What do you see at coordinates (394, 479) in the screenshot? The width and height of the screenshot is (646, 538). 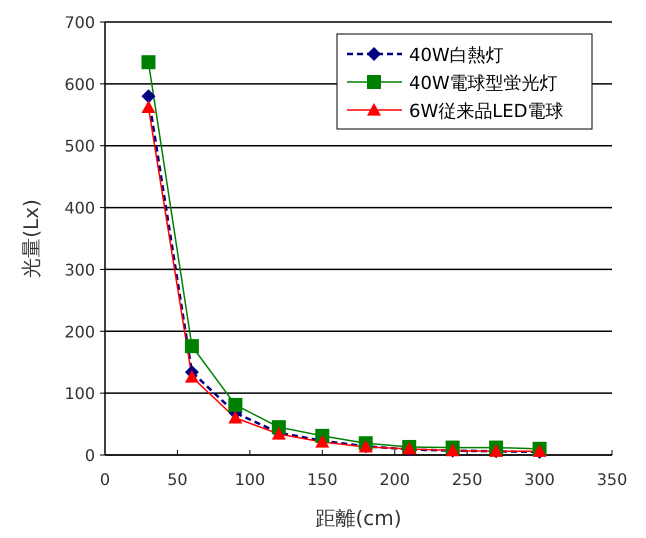 I see `x-tick-label: 200` at bounding box center [394, 479].